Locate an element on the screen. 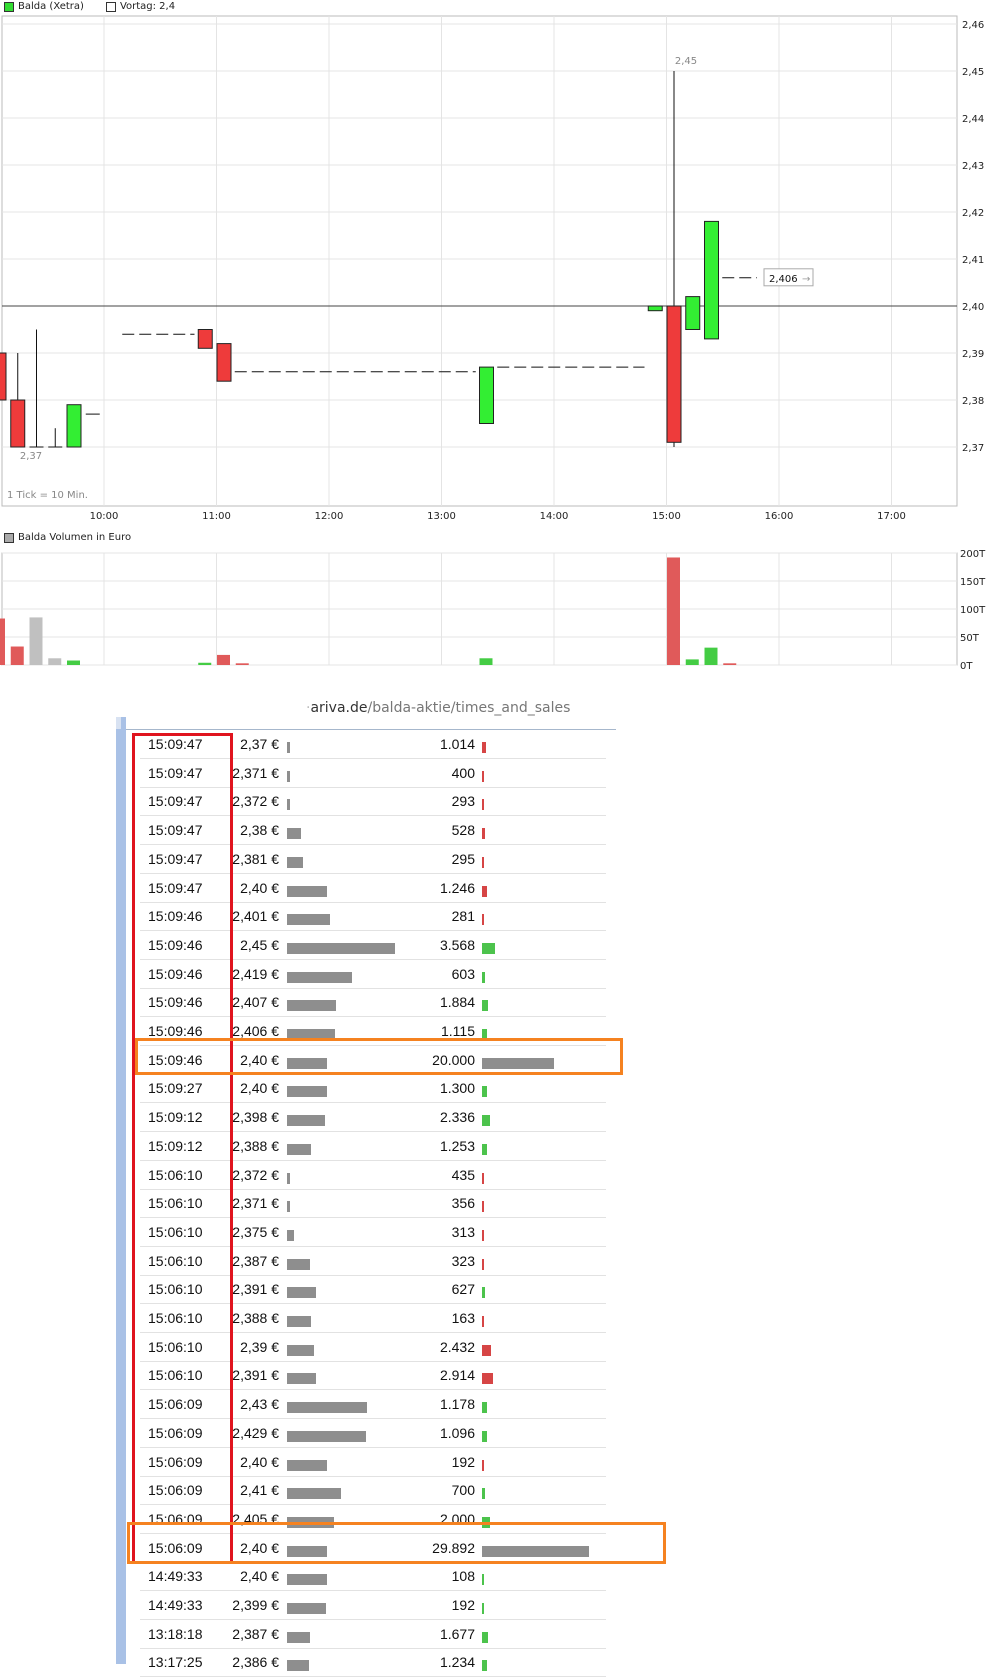  trade-price: 2,40 € is located at coordinates (259, 887).